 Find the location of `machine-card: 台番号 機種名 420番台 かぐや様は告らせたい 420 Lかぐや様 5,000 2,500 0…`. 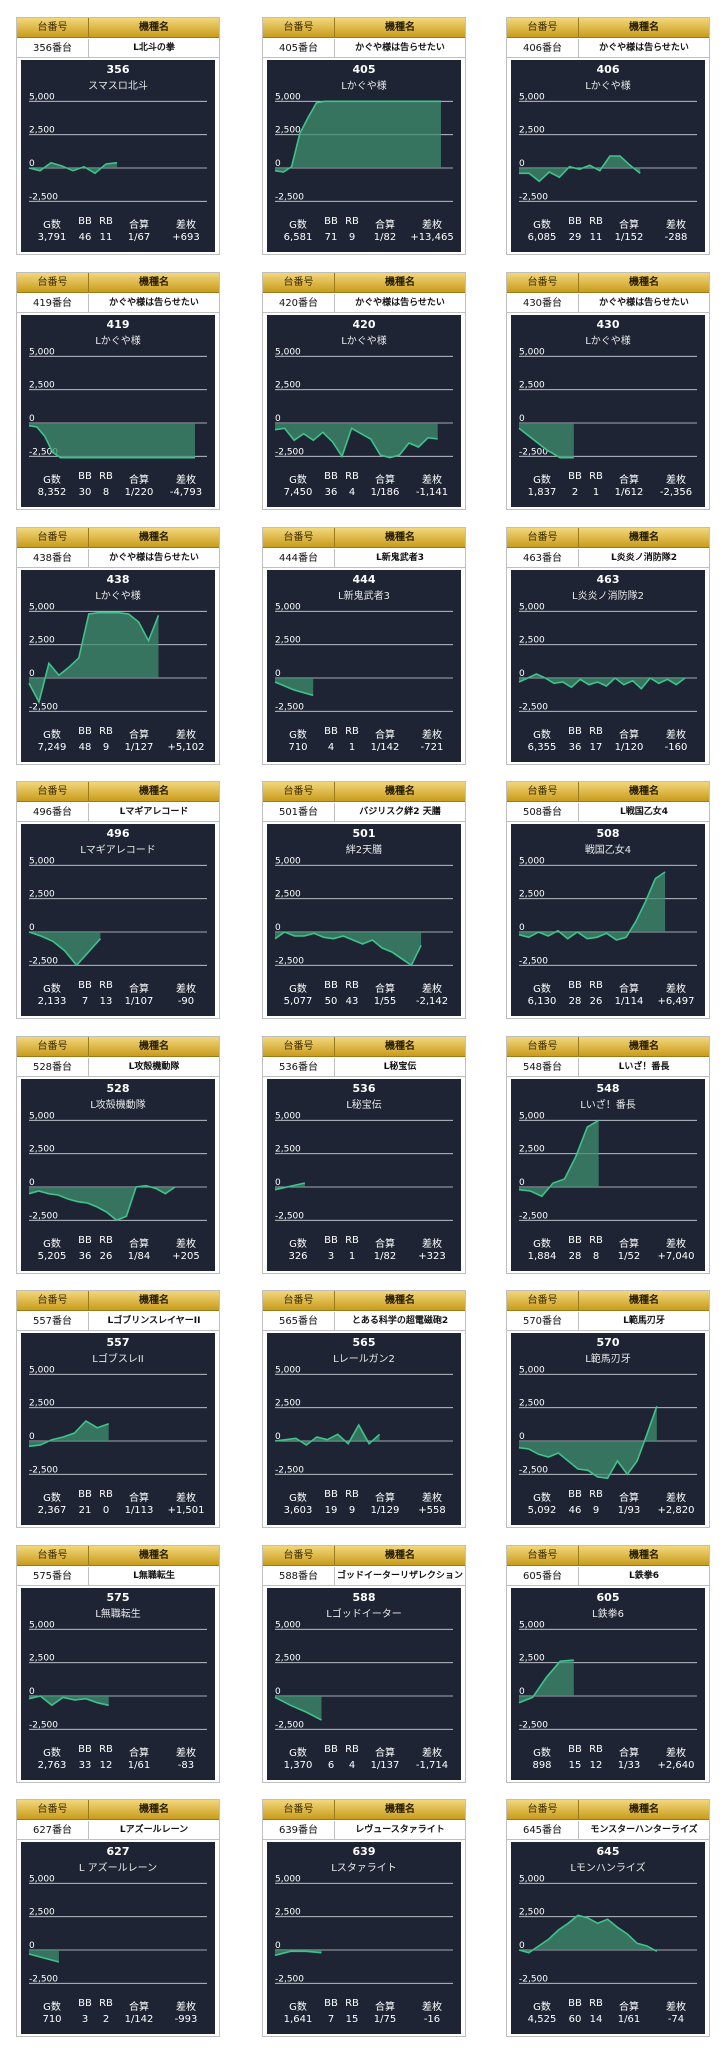

machine-card: 台番号 機種名 420番台 かぐや様は告らせたい 420 Lかぐや様 5,000 2,500 0… is located at coordinates (364, 391).